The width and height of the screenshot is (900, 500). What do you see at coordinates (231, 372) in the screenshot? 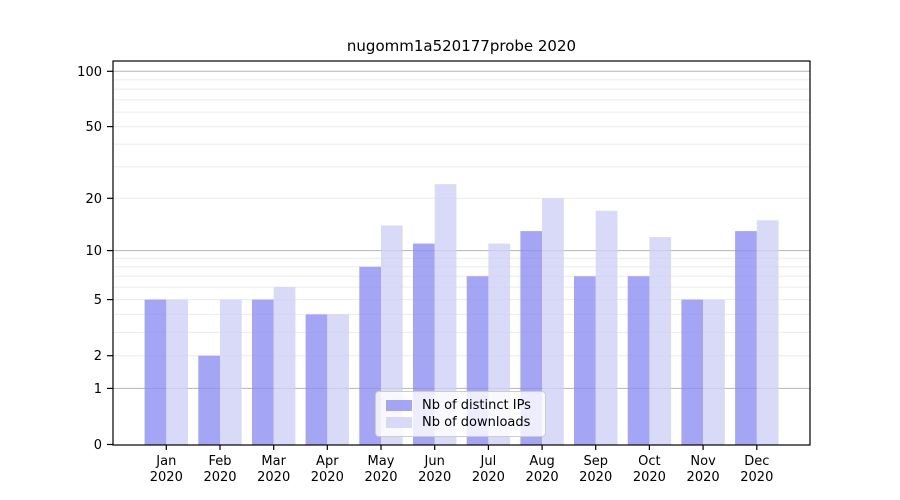
I see `bar-nb-of-downloads-feb` at bounding box center [231, 372].